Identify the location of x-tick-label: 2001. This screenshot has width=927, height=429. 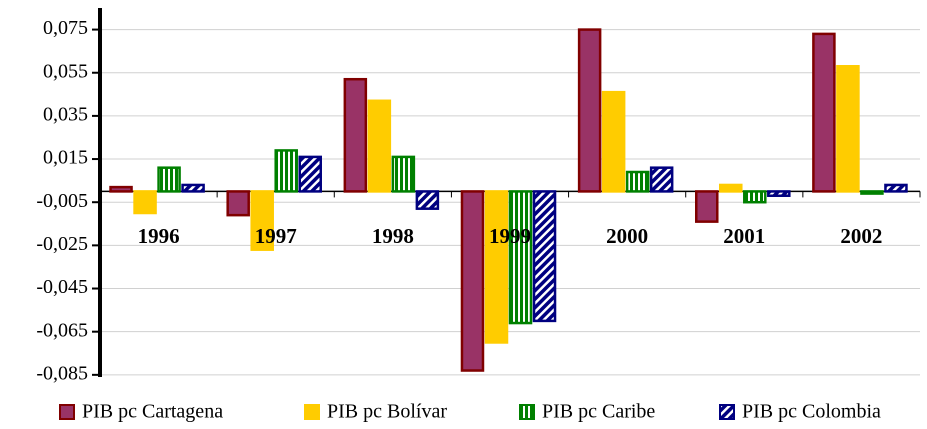
(744, 236).